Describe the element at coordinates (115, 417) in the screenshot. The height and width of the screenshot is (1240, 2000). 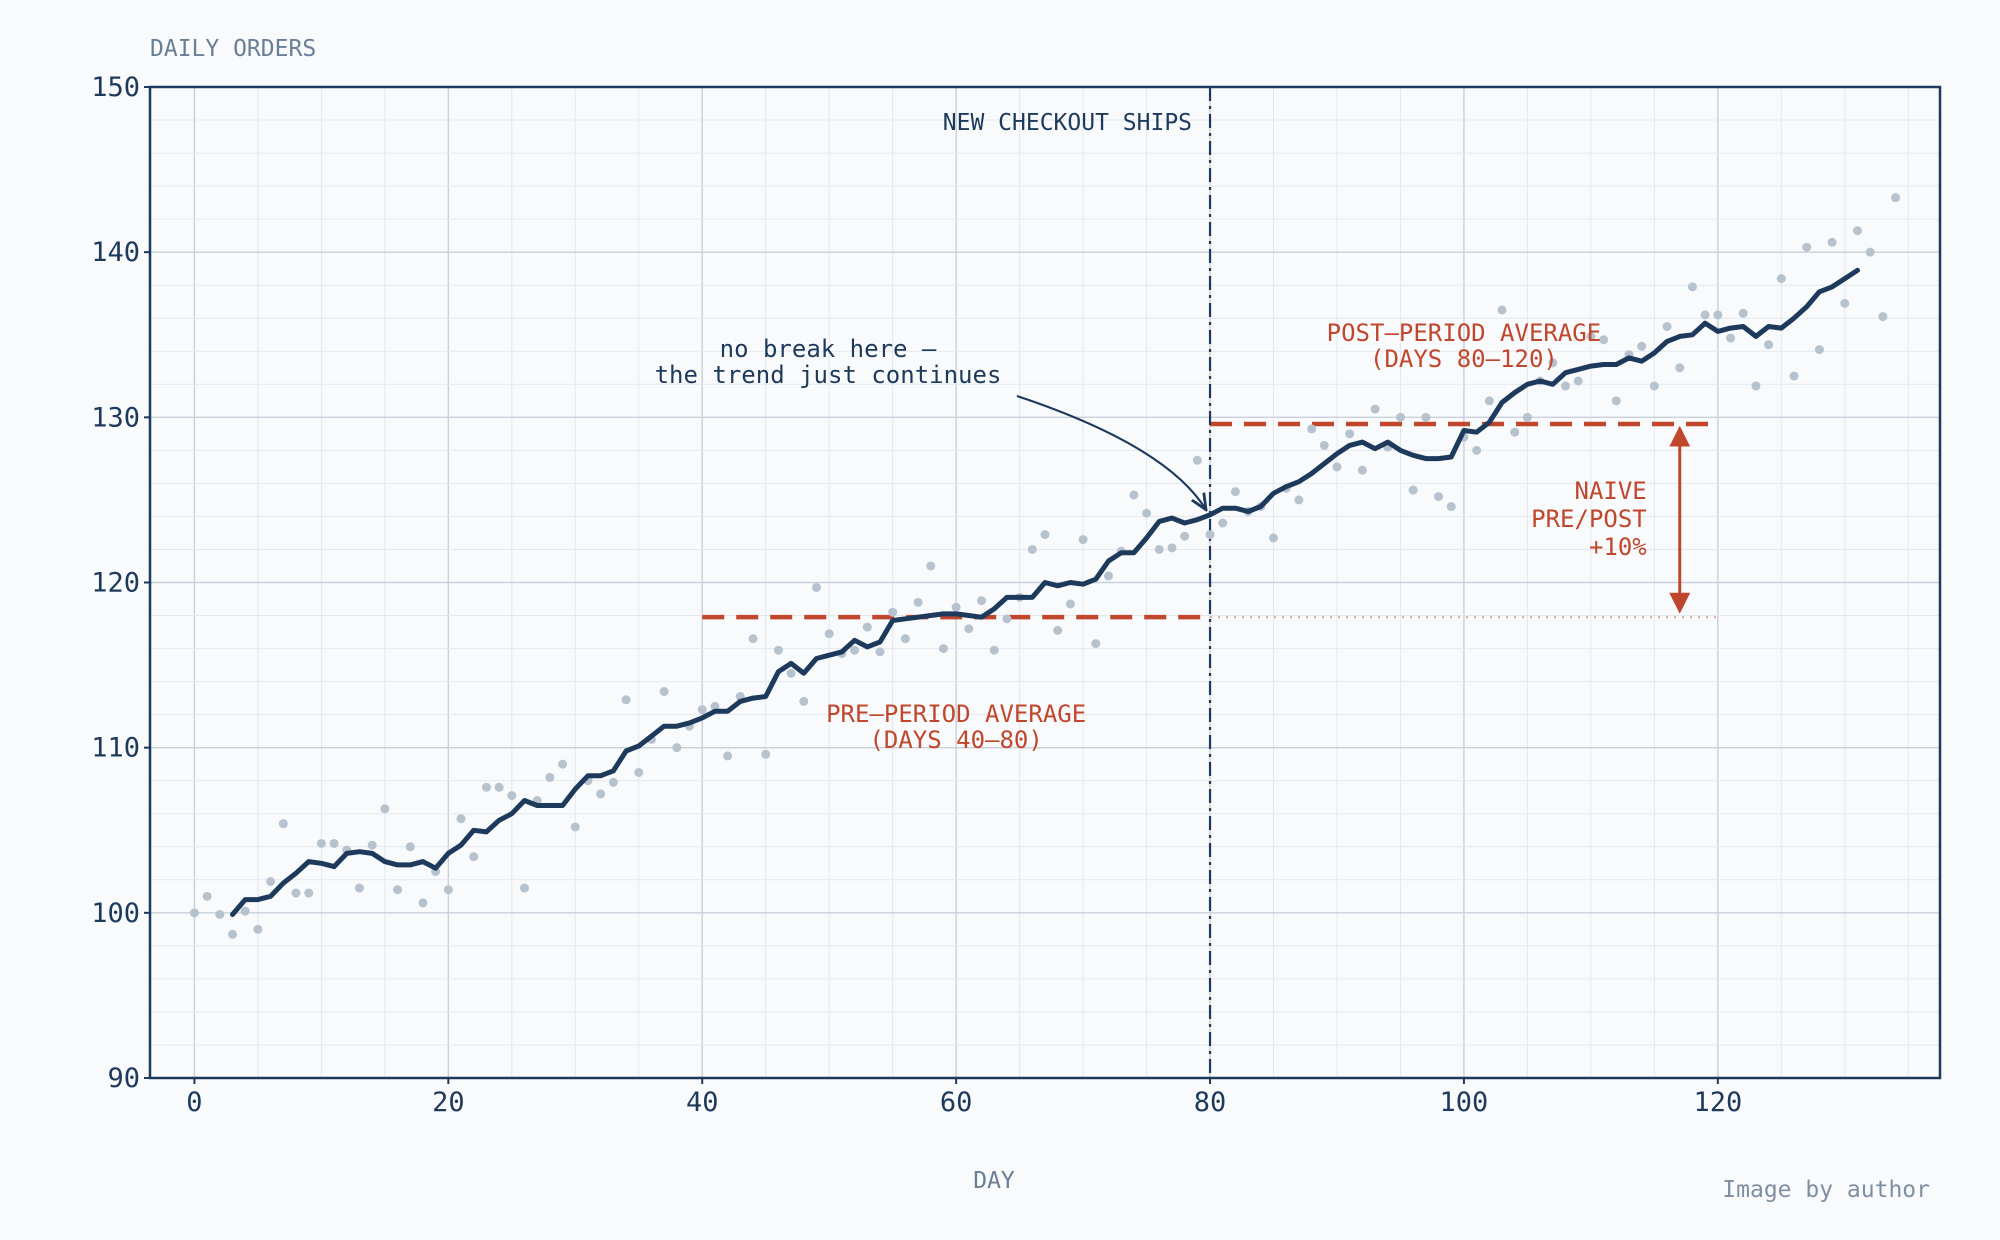
I see `y-tick-label: 130` at that location.